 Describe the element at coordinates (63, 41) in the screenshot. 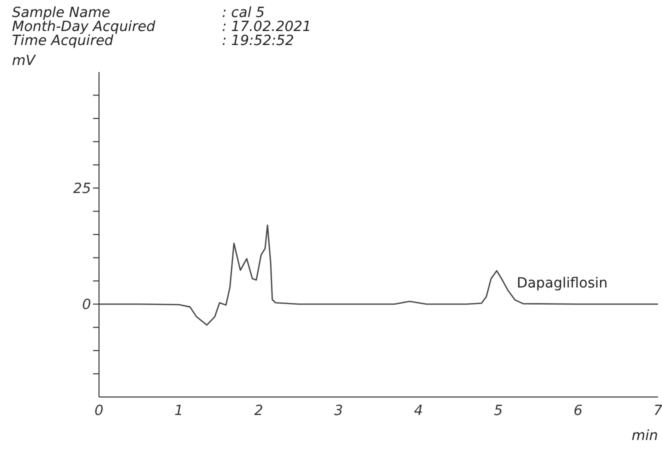

I see `text: Time Acquired` at that location.